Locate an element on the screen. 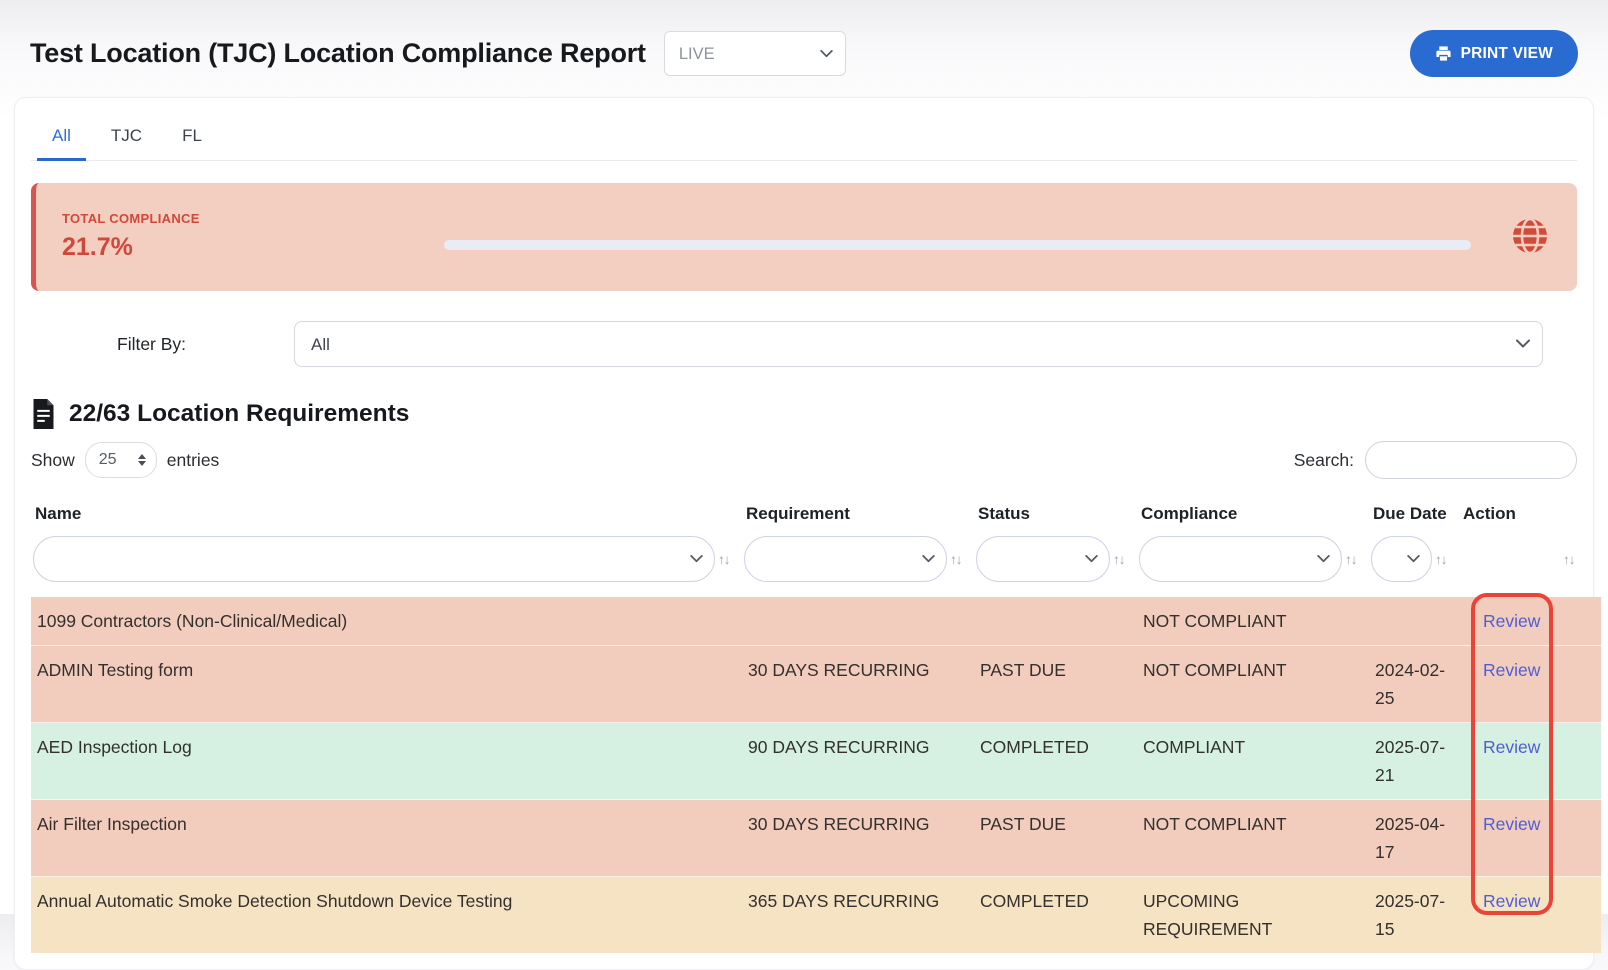 The width and height of the screenshot is (1608, 970). requirements-heading: 22/63 Location Requirements is located at coordinates (804, 414).